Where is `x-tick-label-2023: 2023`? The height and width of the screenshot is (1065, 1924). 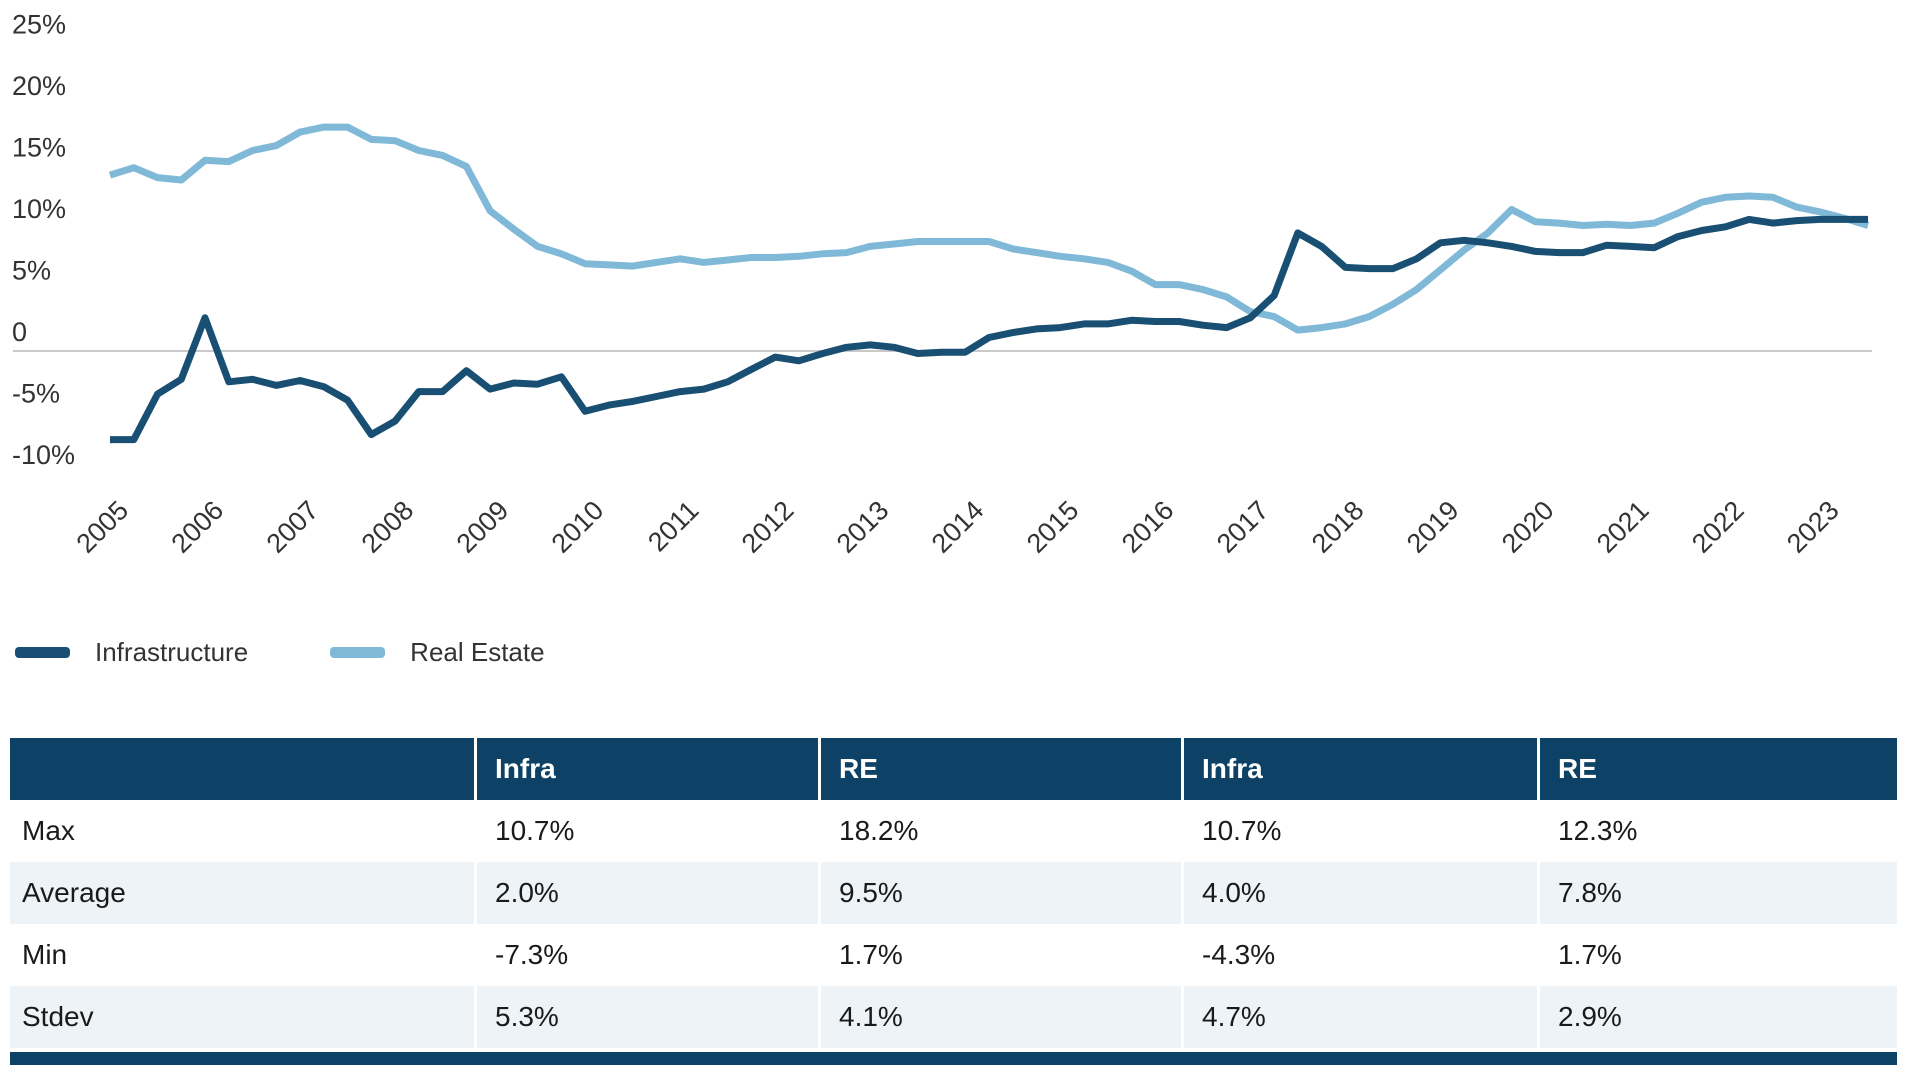
x-tick-label-2023: 2023 is located at coordinates (1813, 527).